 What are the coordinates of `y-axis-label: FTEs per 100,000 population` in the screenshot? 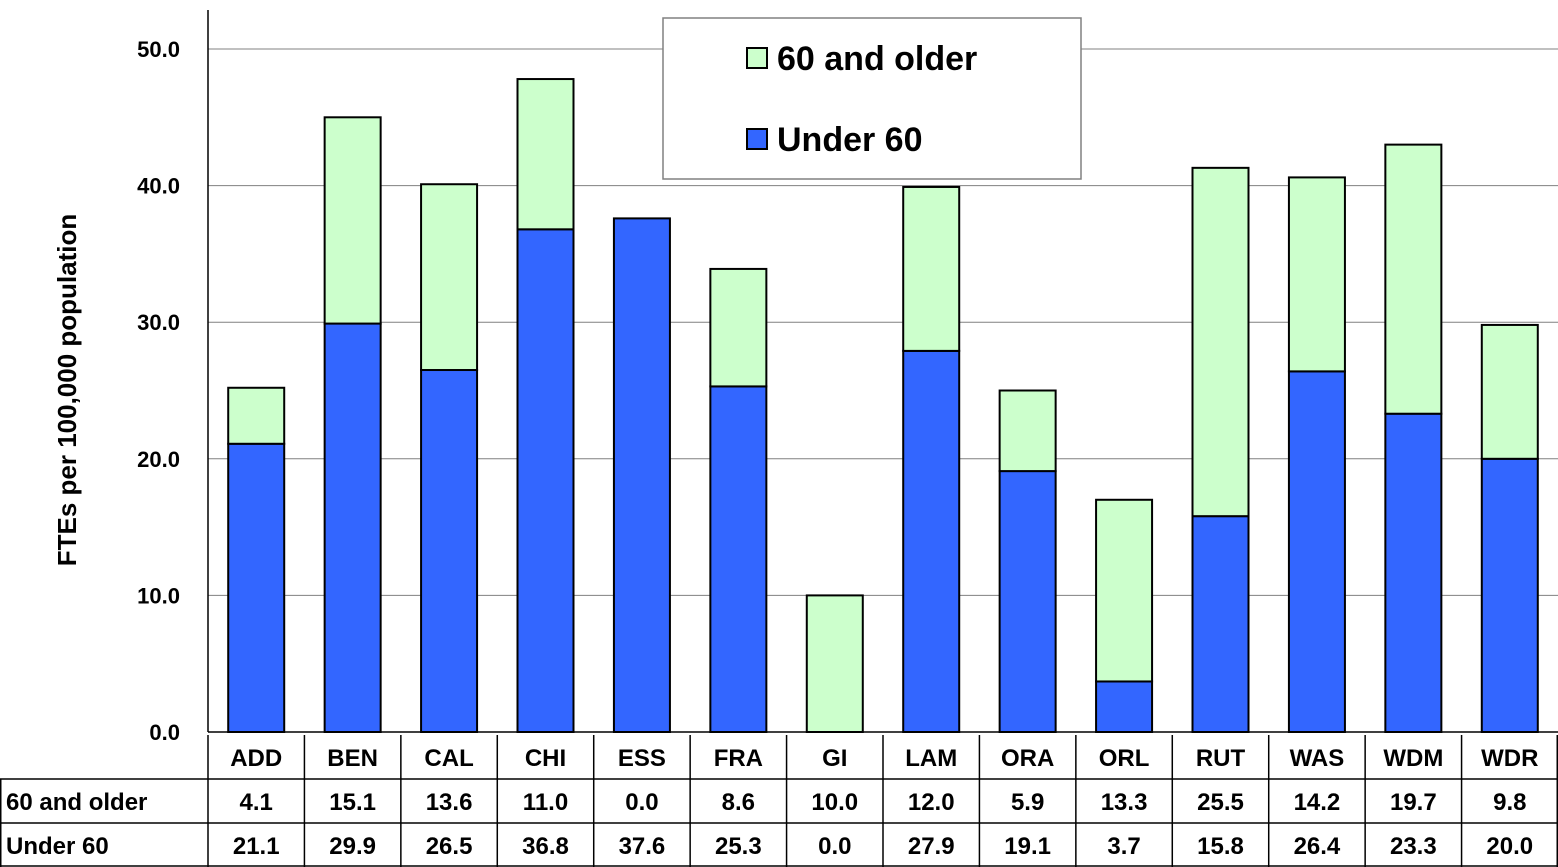 It's located at (67, 390).